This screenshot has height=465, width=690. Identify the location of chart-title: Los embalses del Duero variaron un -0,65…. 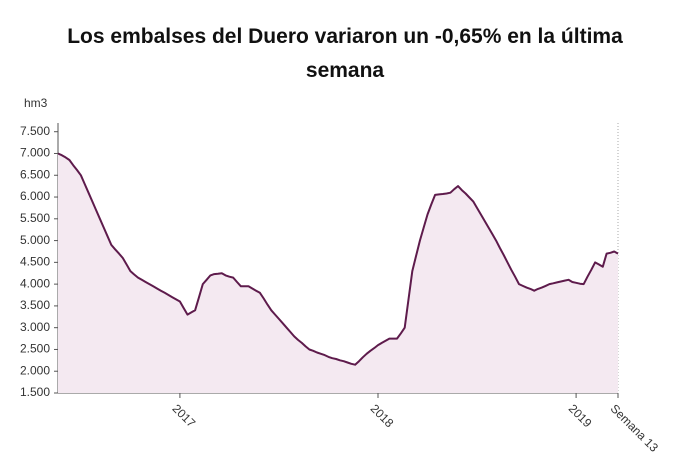
(345, 53).